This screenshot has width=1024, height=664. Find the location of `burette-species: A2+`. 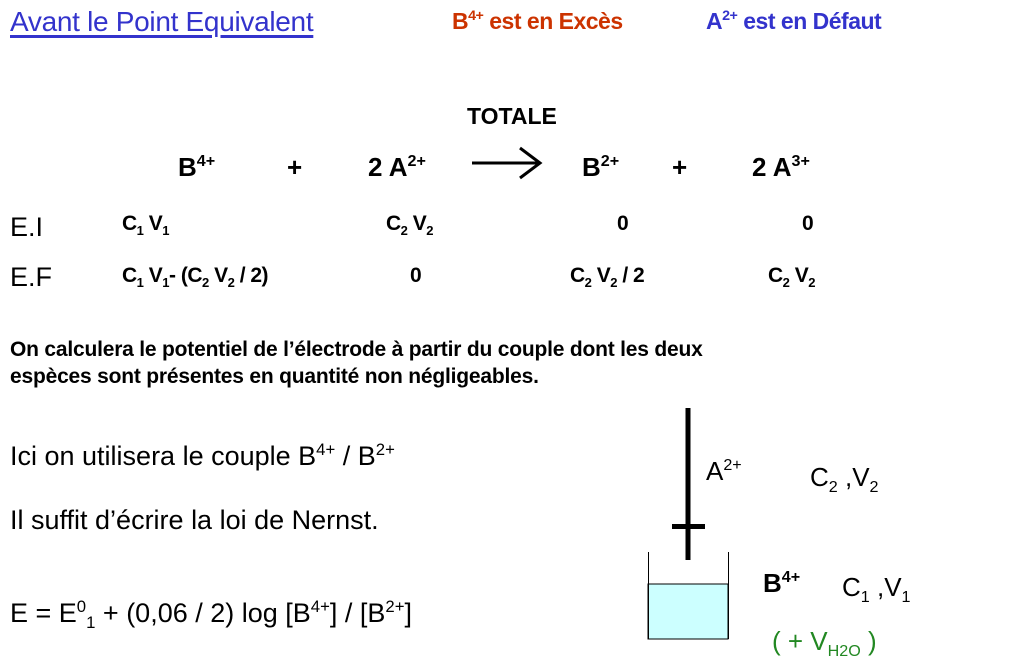

burette-species: A2+ is located at coordinates (724, 471).